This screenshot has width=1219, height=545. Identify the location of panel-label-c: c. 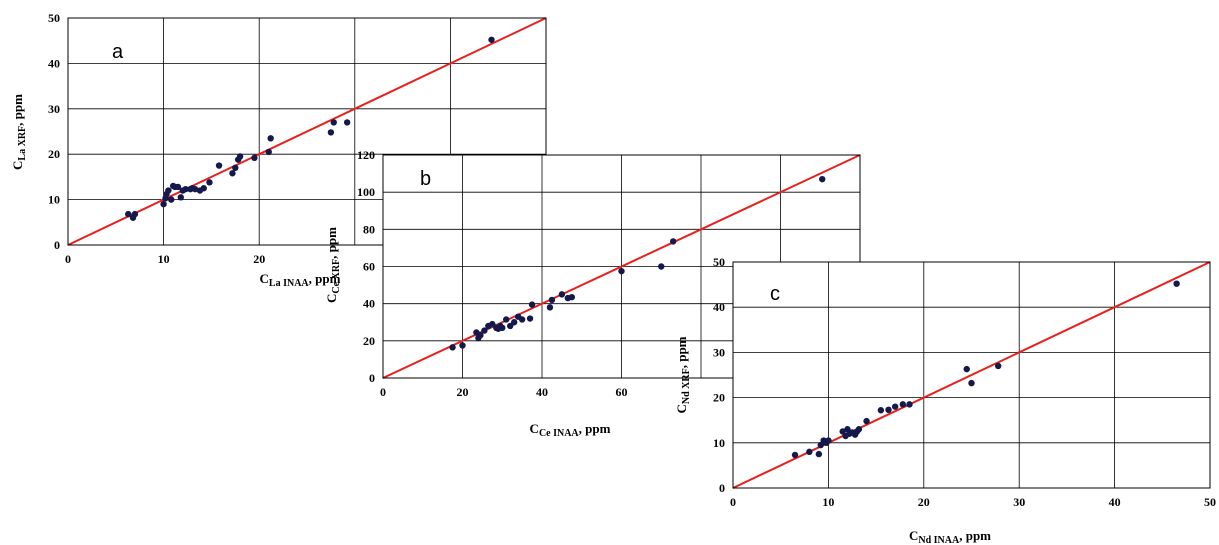
(775, 294).